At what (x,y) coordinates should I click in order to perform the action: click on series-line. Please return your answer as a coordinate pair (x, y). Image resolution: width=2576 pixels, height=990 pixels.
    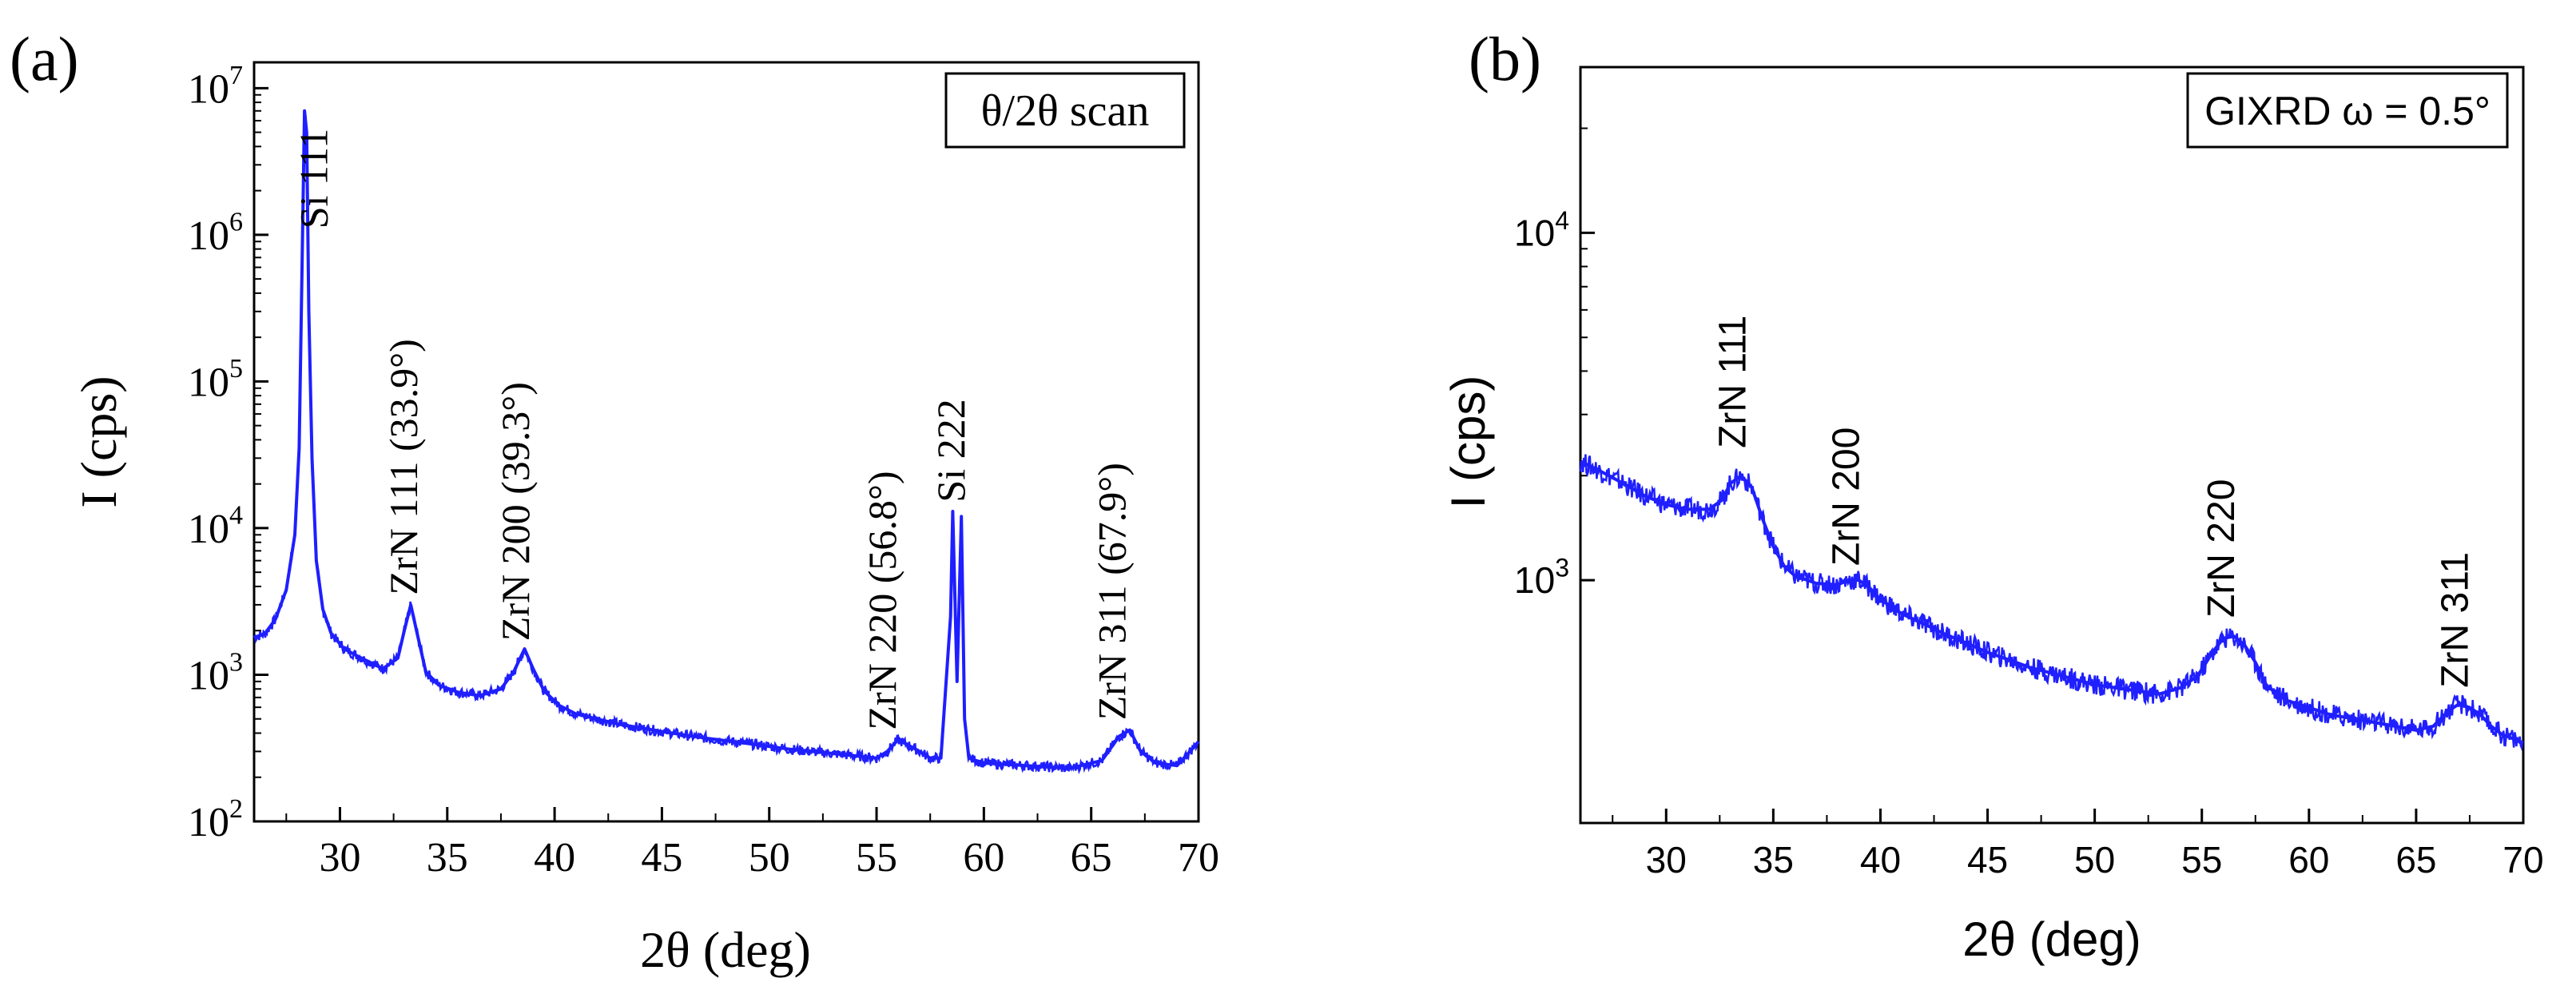
    Looking at the image, I should click on (2052, 602).